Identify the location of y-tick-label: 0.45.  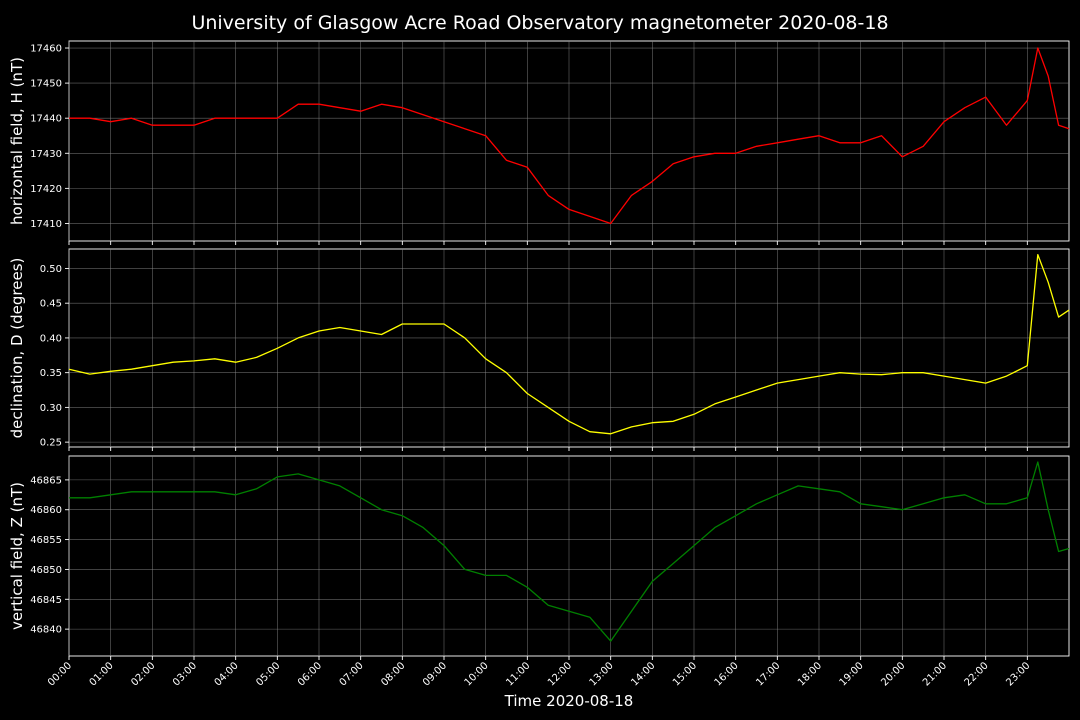
(51, 304).